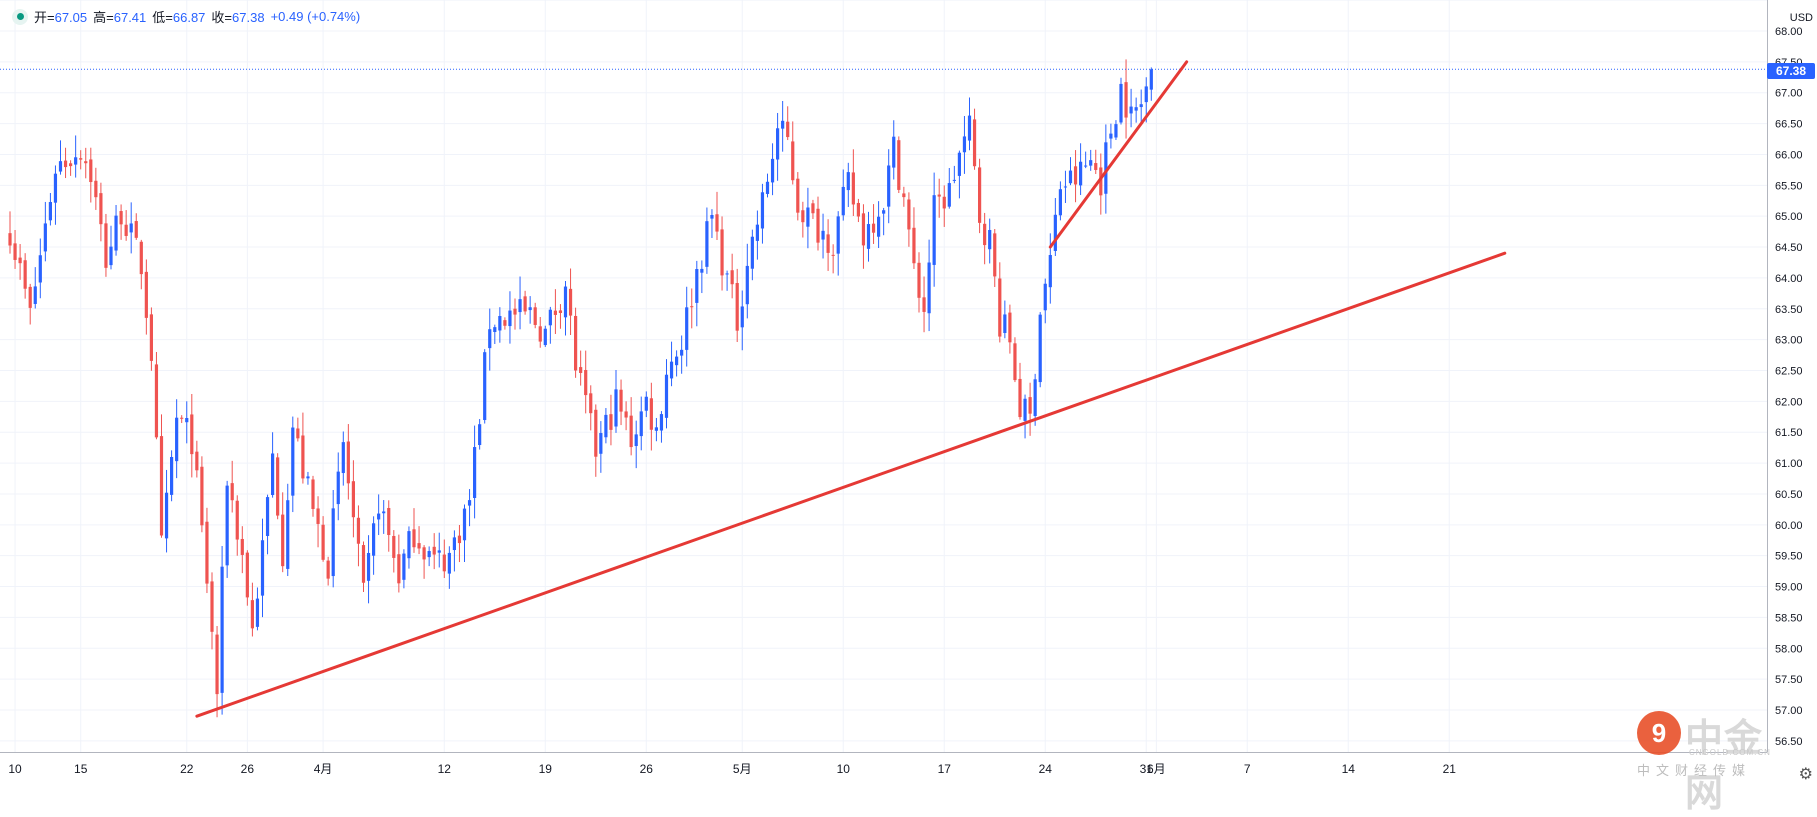  I want to click on time-tick-label: 15, so click(81, 769).